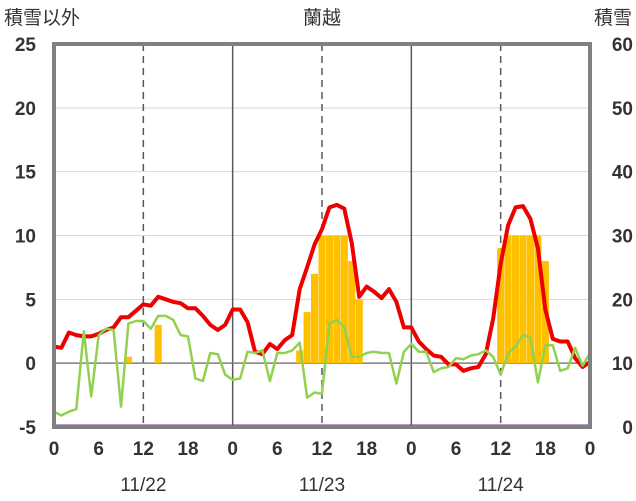 This screenshot has width=636, height=501. I want to click on right-y-tick-label: 60, so click(622, 45).